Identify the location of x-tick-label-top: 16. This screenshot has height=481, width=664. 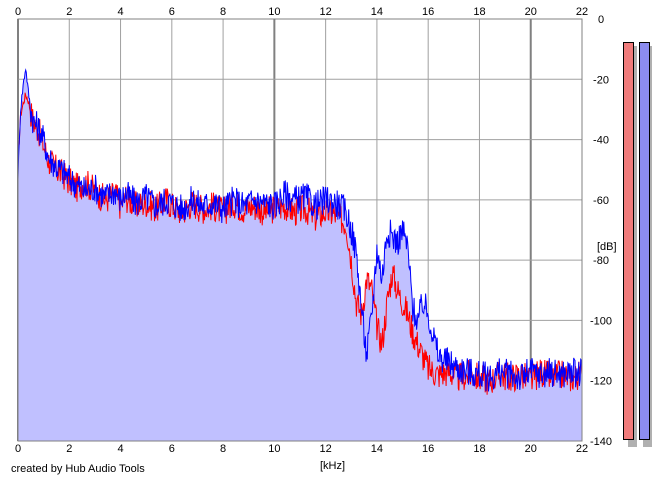
(428, 12).